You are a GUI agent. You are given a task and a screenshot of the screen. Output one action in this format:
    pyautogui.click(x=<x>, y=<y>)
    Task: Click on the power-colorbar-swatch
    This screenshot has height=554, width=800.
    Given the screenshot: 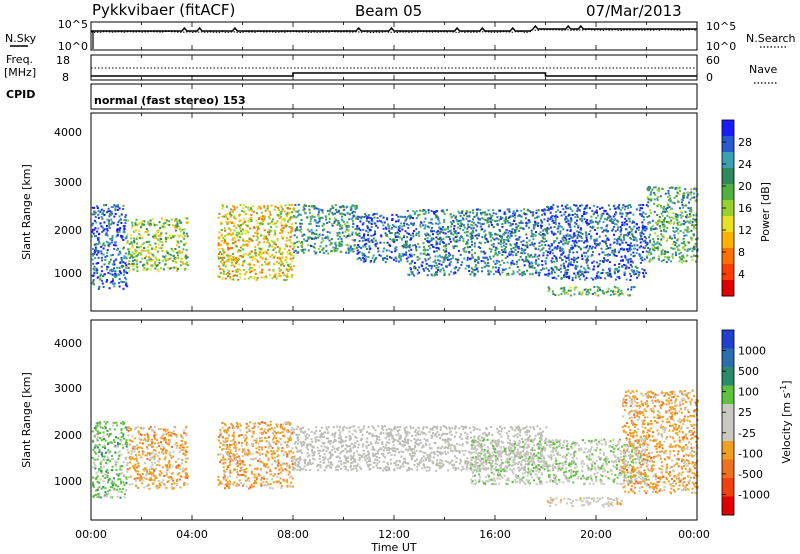 What is the action you would take?
    pyautogui.click(x=728, y=160)
    